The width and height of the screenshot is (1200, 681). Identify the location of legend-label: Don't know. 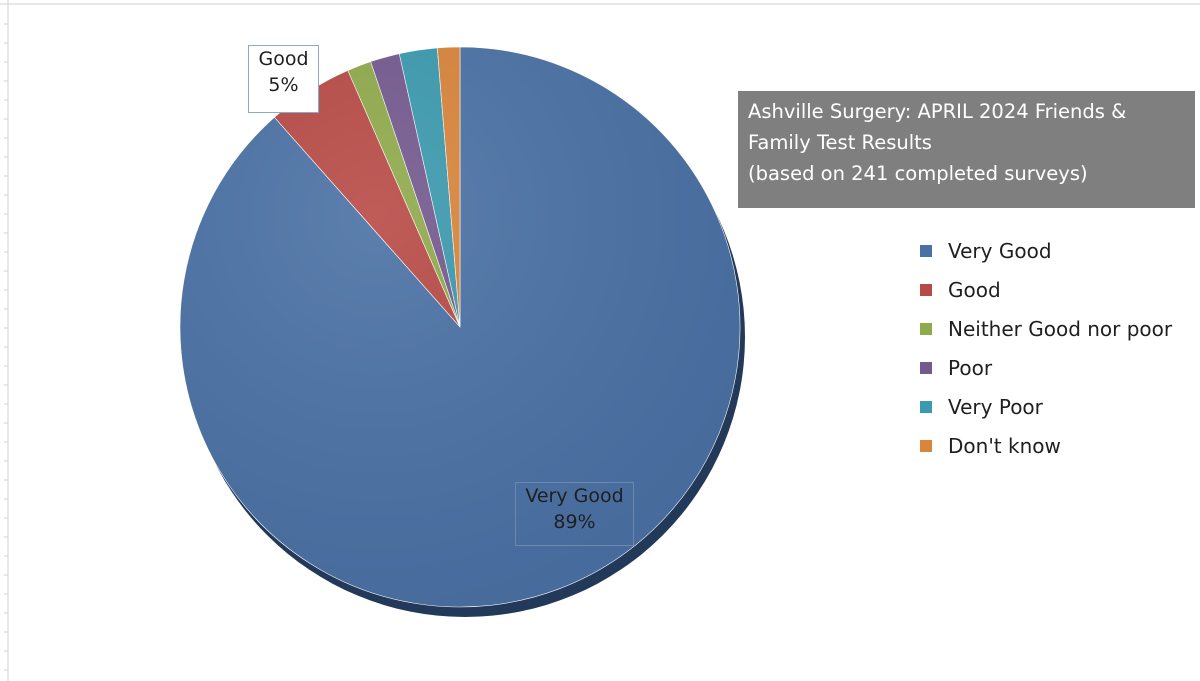
(1004, 445).